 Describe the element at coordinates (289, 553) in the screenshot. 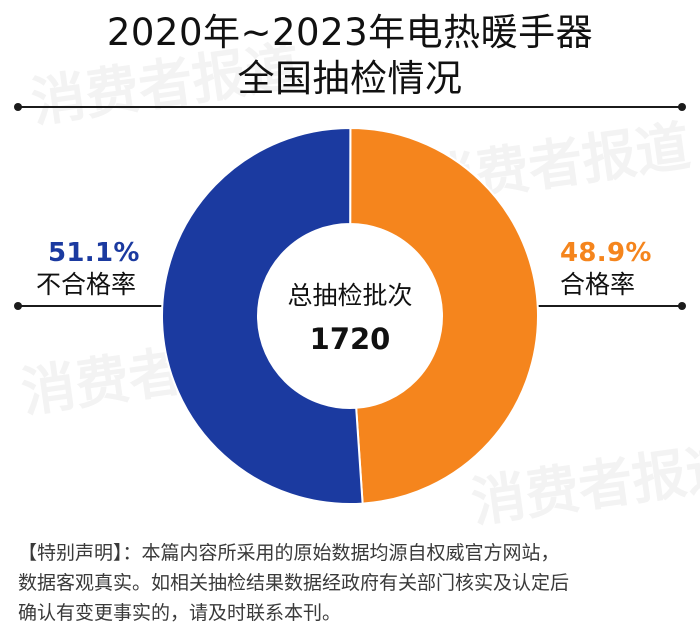

I see `disclaimer-line-1: 【特别声明】：本篇内容所采用的原始数据均源自权威官方网站，` at that location.